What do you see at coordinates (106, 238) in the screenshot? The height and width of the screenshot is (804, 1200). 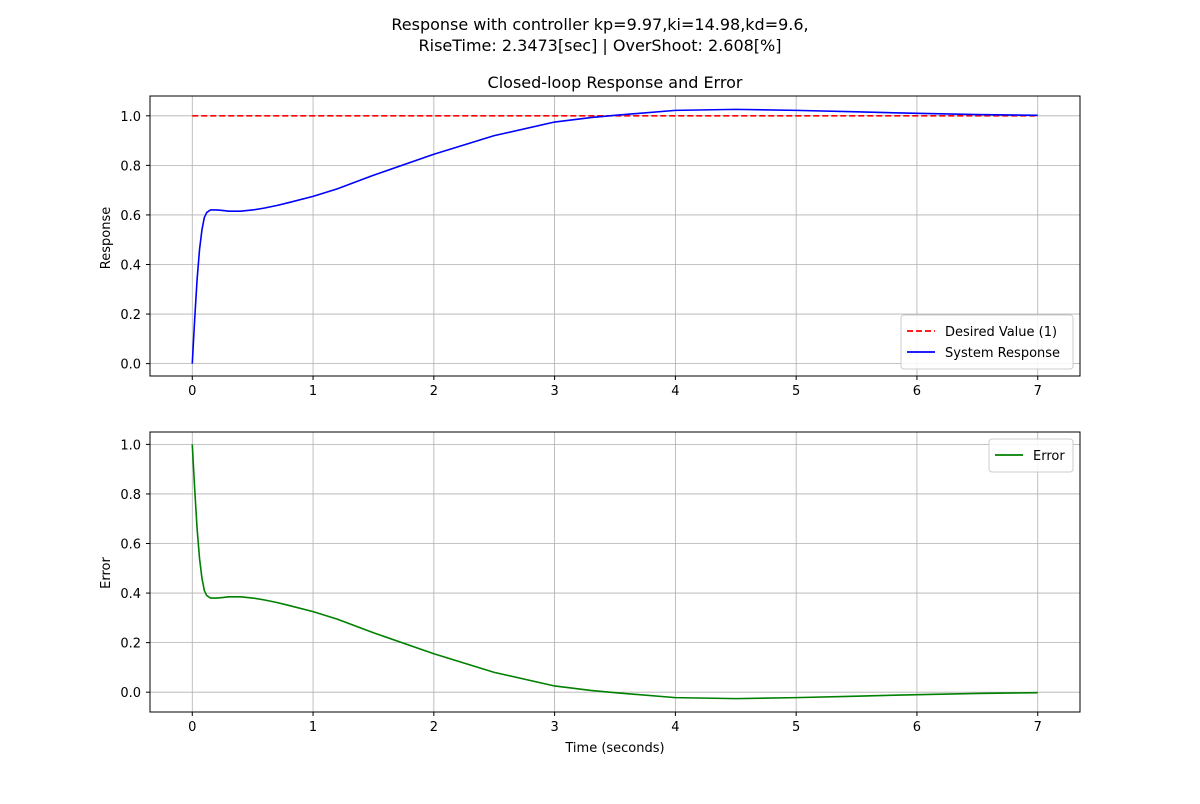 I see `top-axes-ylabel: Response` at bounding box center [106, 238].